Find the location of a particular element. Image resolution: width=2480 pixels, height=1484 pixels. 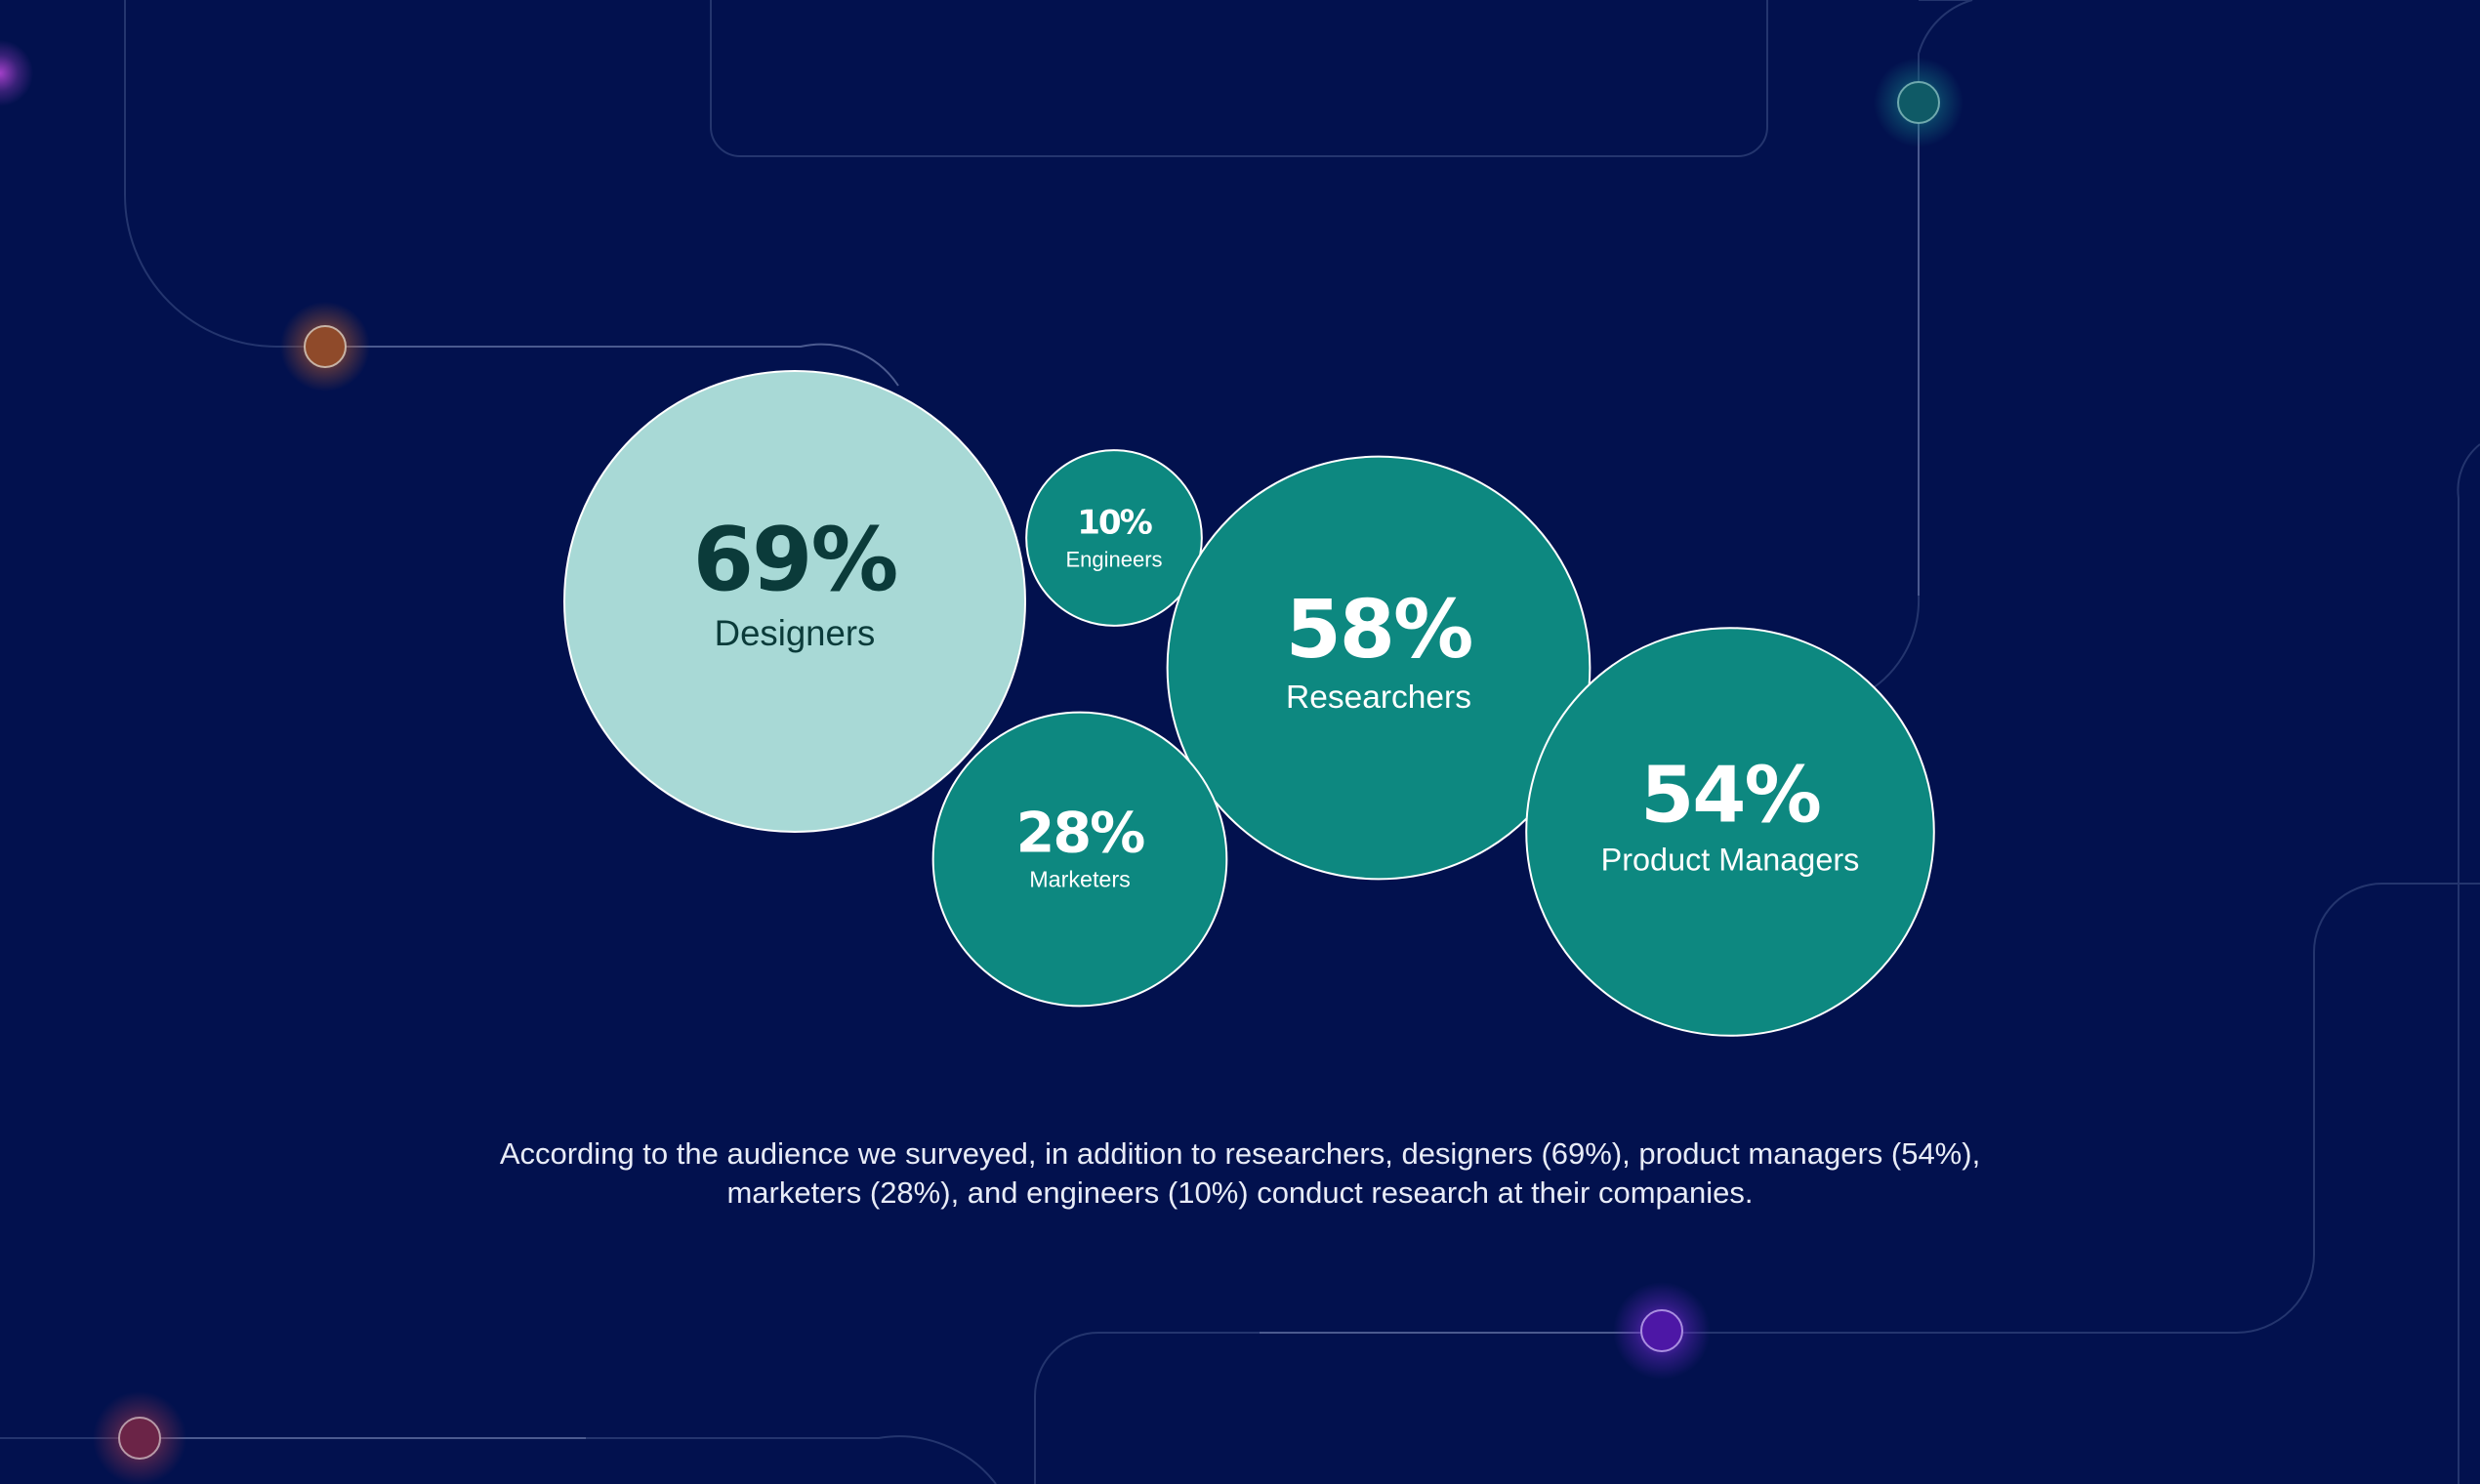

glow-node-magenta is located at coordinates (16, 73).